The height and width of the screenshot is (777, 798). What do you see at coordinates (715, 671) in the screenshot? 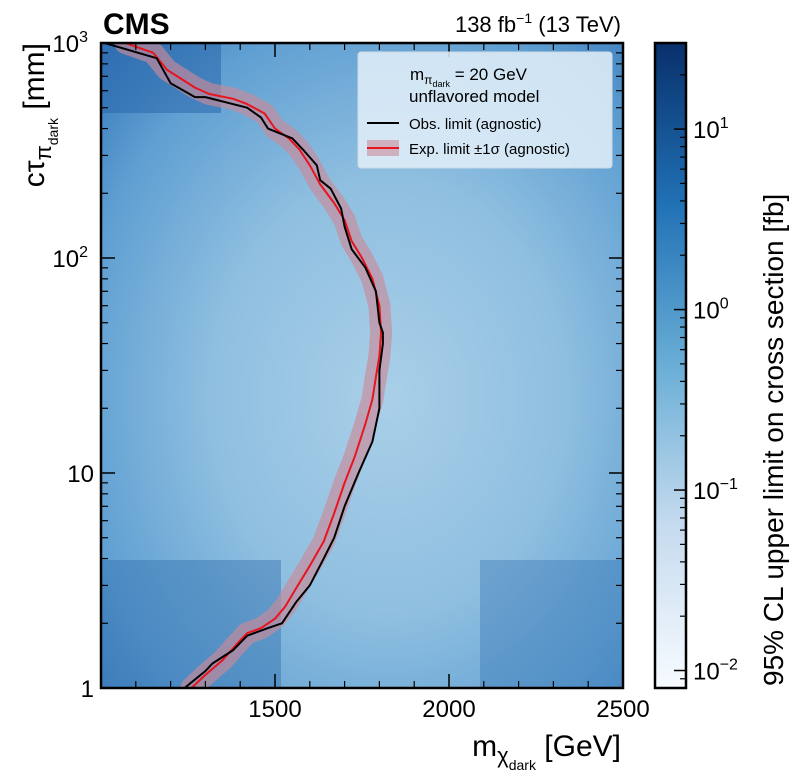
I see `colorbar-tick-label: 10⁻²` at bounding box center [715, 671].